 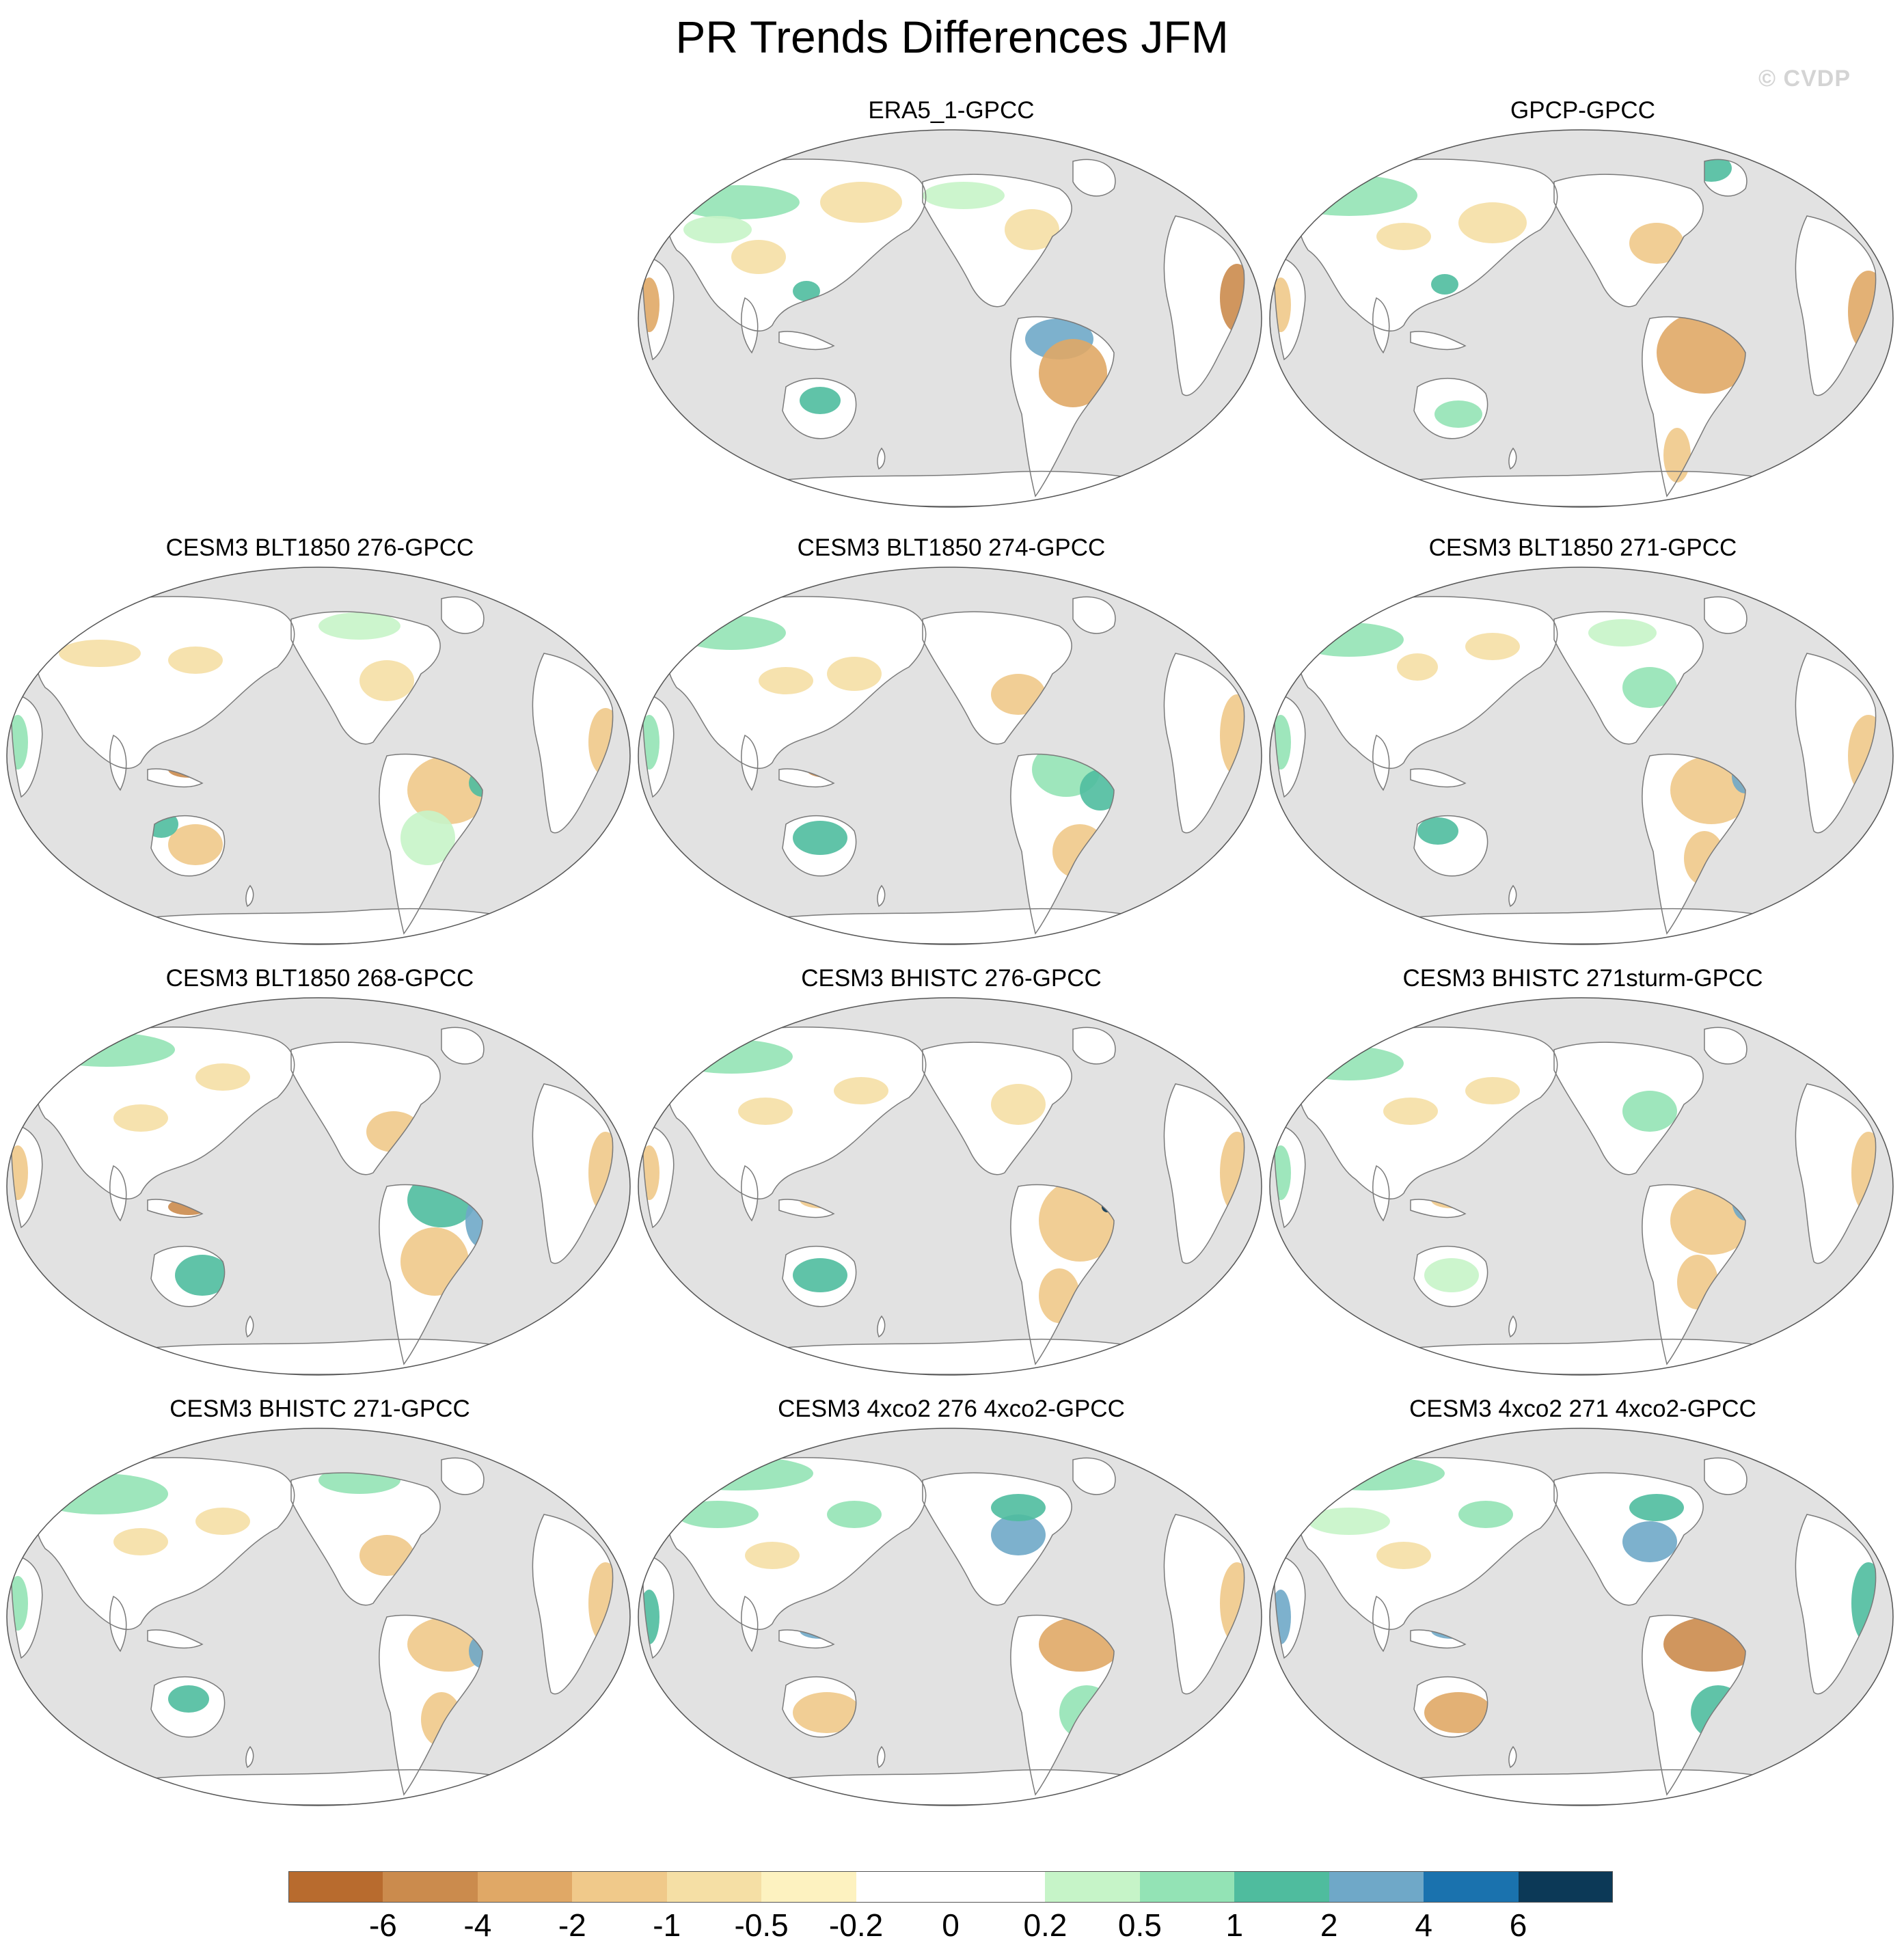 I want to click on colorbar-tick-label: -0.2, so click(x=856, y=1925).